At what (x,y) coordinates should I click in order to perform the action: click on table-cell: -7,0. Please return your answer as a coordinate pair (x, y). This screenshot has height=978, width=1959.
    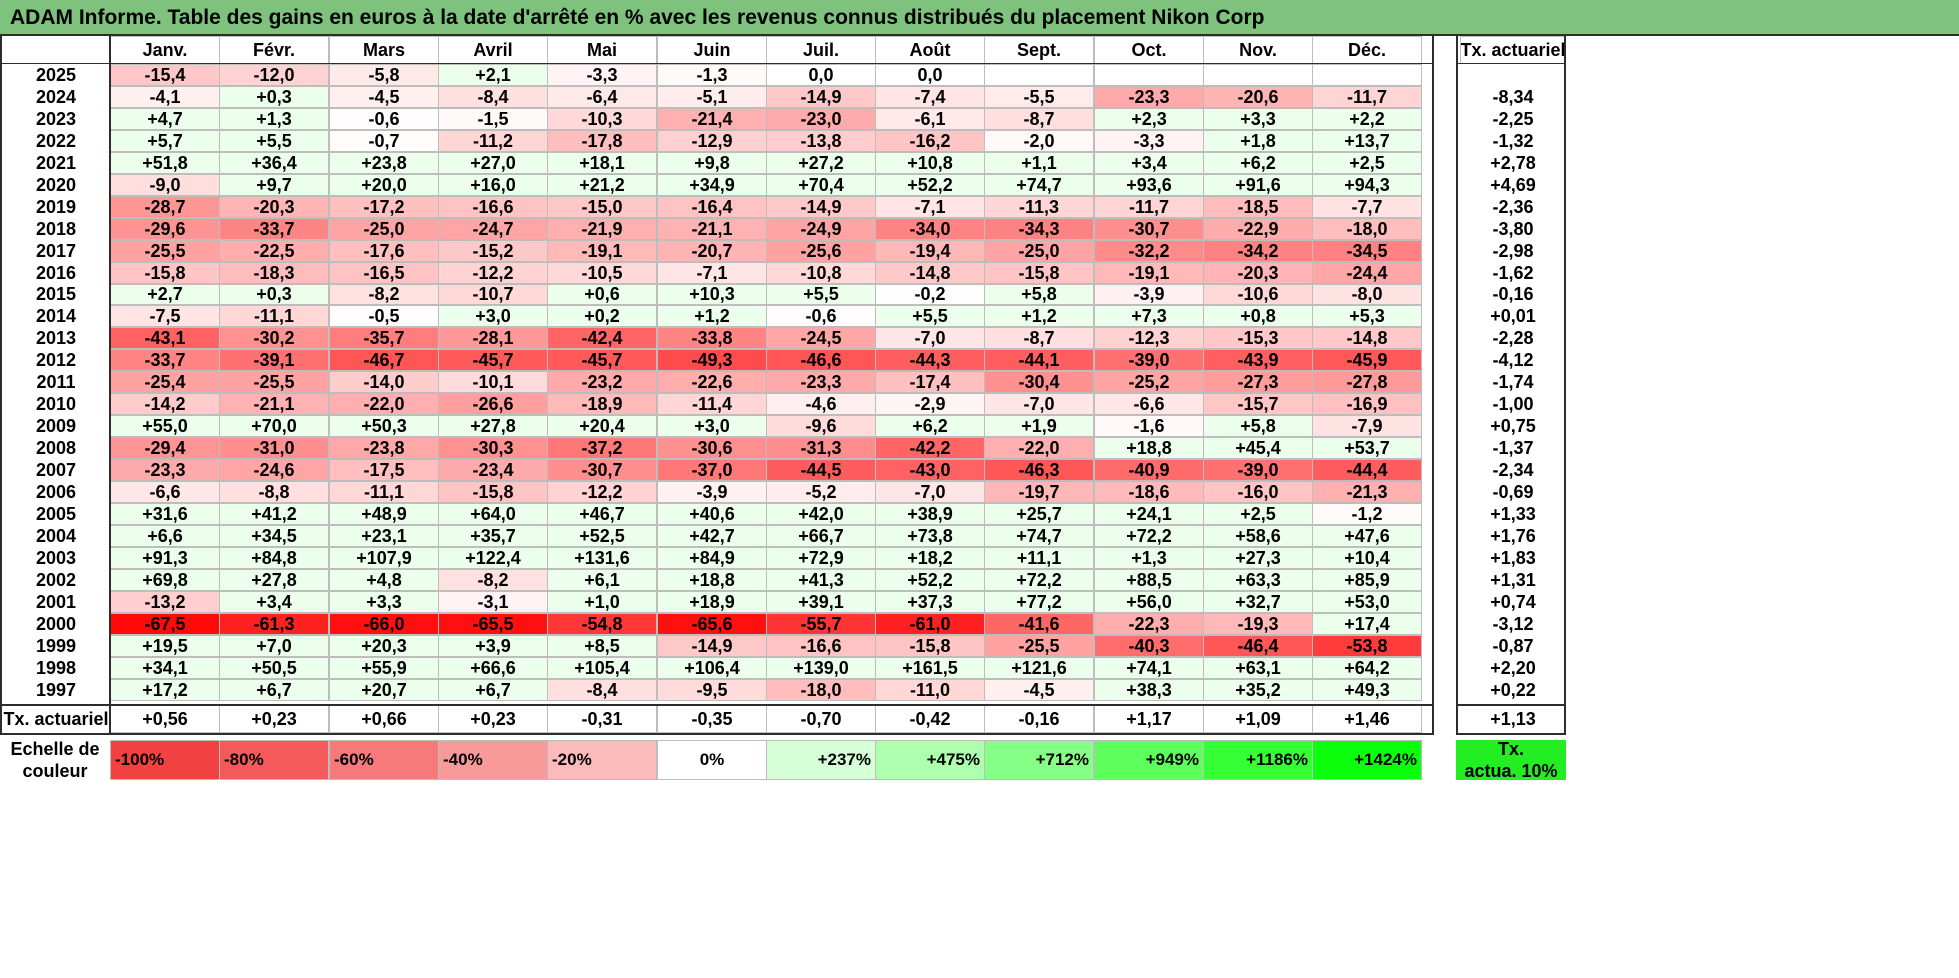
    Looking at the image, I should click on (930, 492).